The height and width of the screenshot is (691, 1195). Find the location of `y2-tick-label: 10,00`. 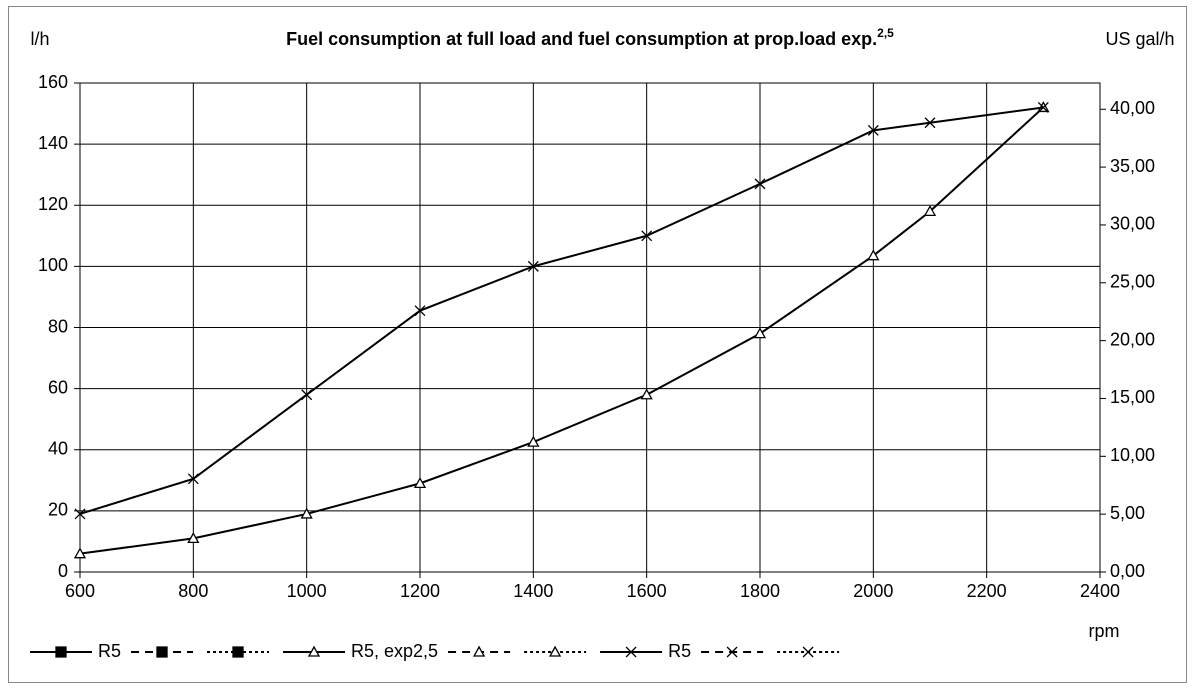

y2-tick-label: 10,00 is located at coordinates (1132, 455).